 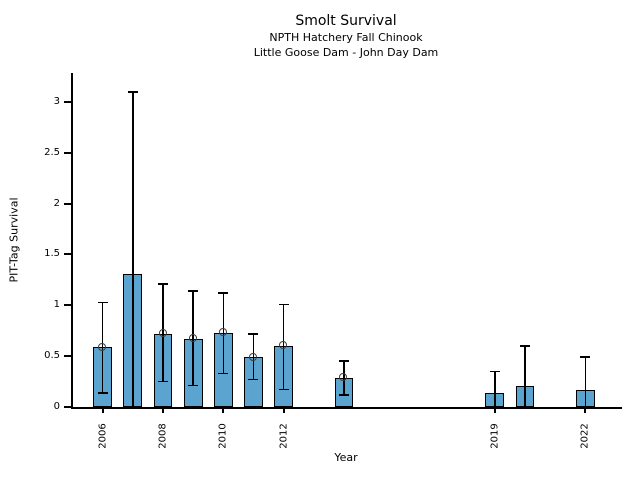 I want to click on point-marker-2011, so click(x=252, y=356).